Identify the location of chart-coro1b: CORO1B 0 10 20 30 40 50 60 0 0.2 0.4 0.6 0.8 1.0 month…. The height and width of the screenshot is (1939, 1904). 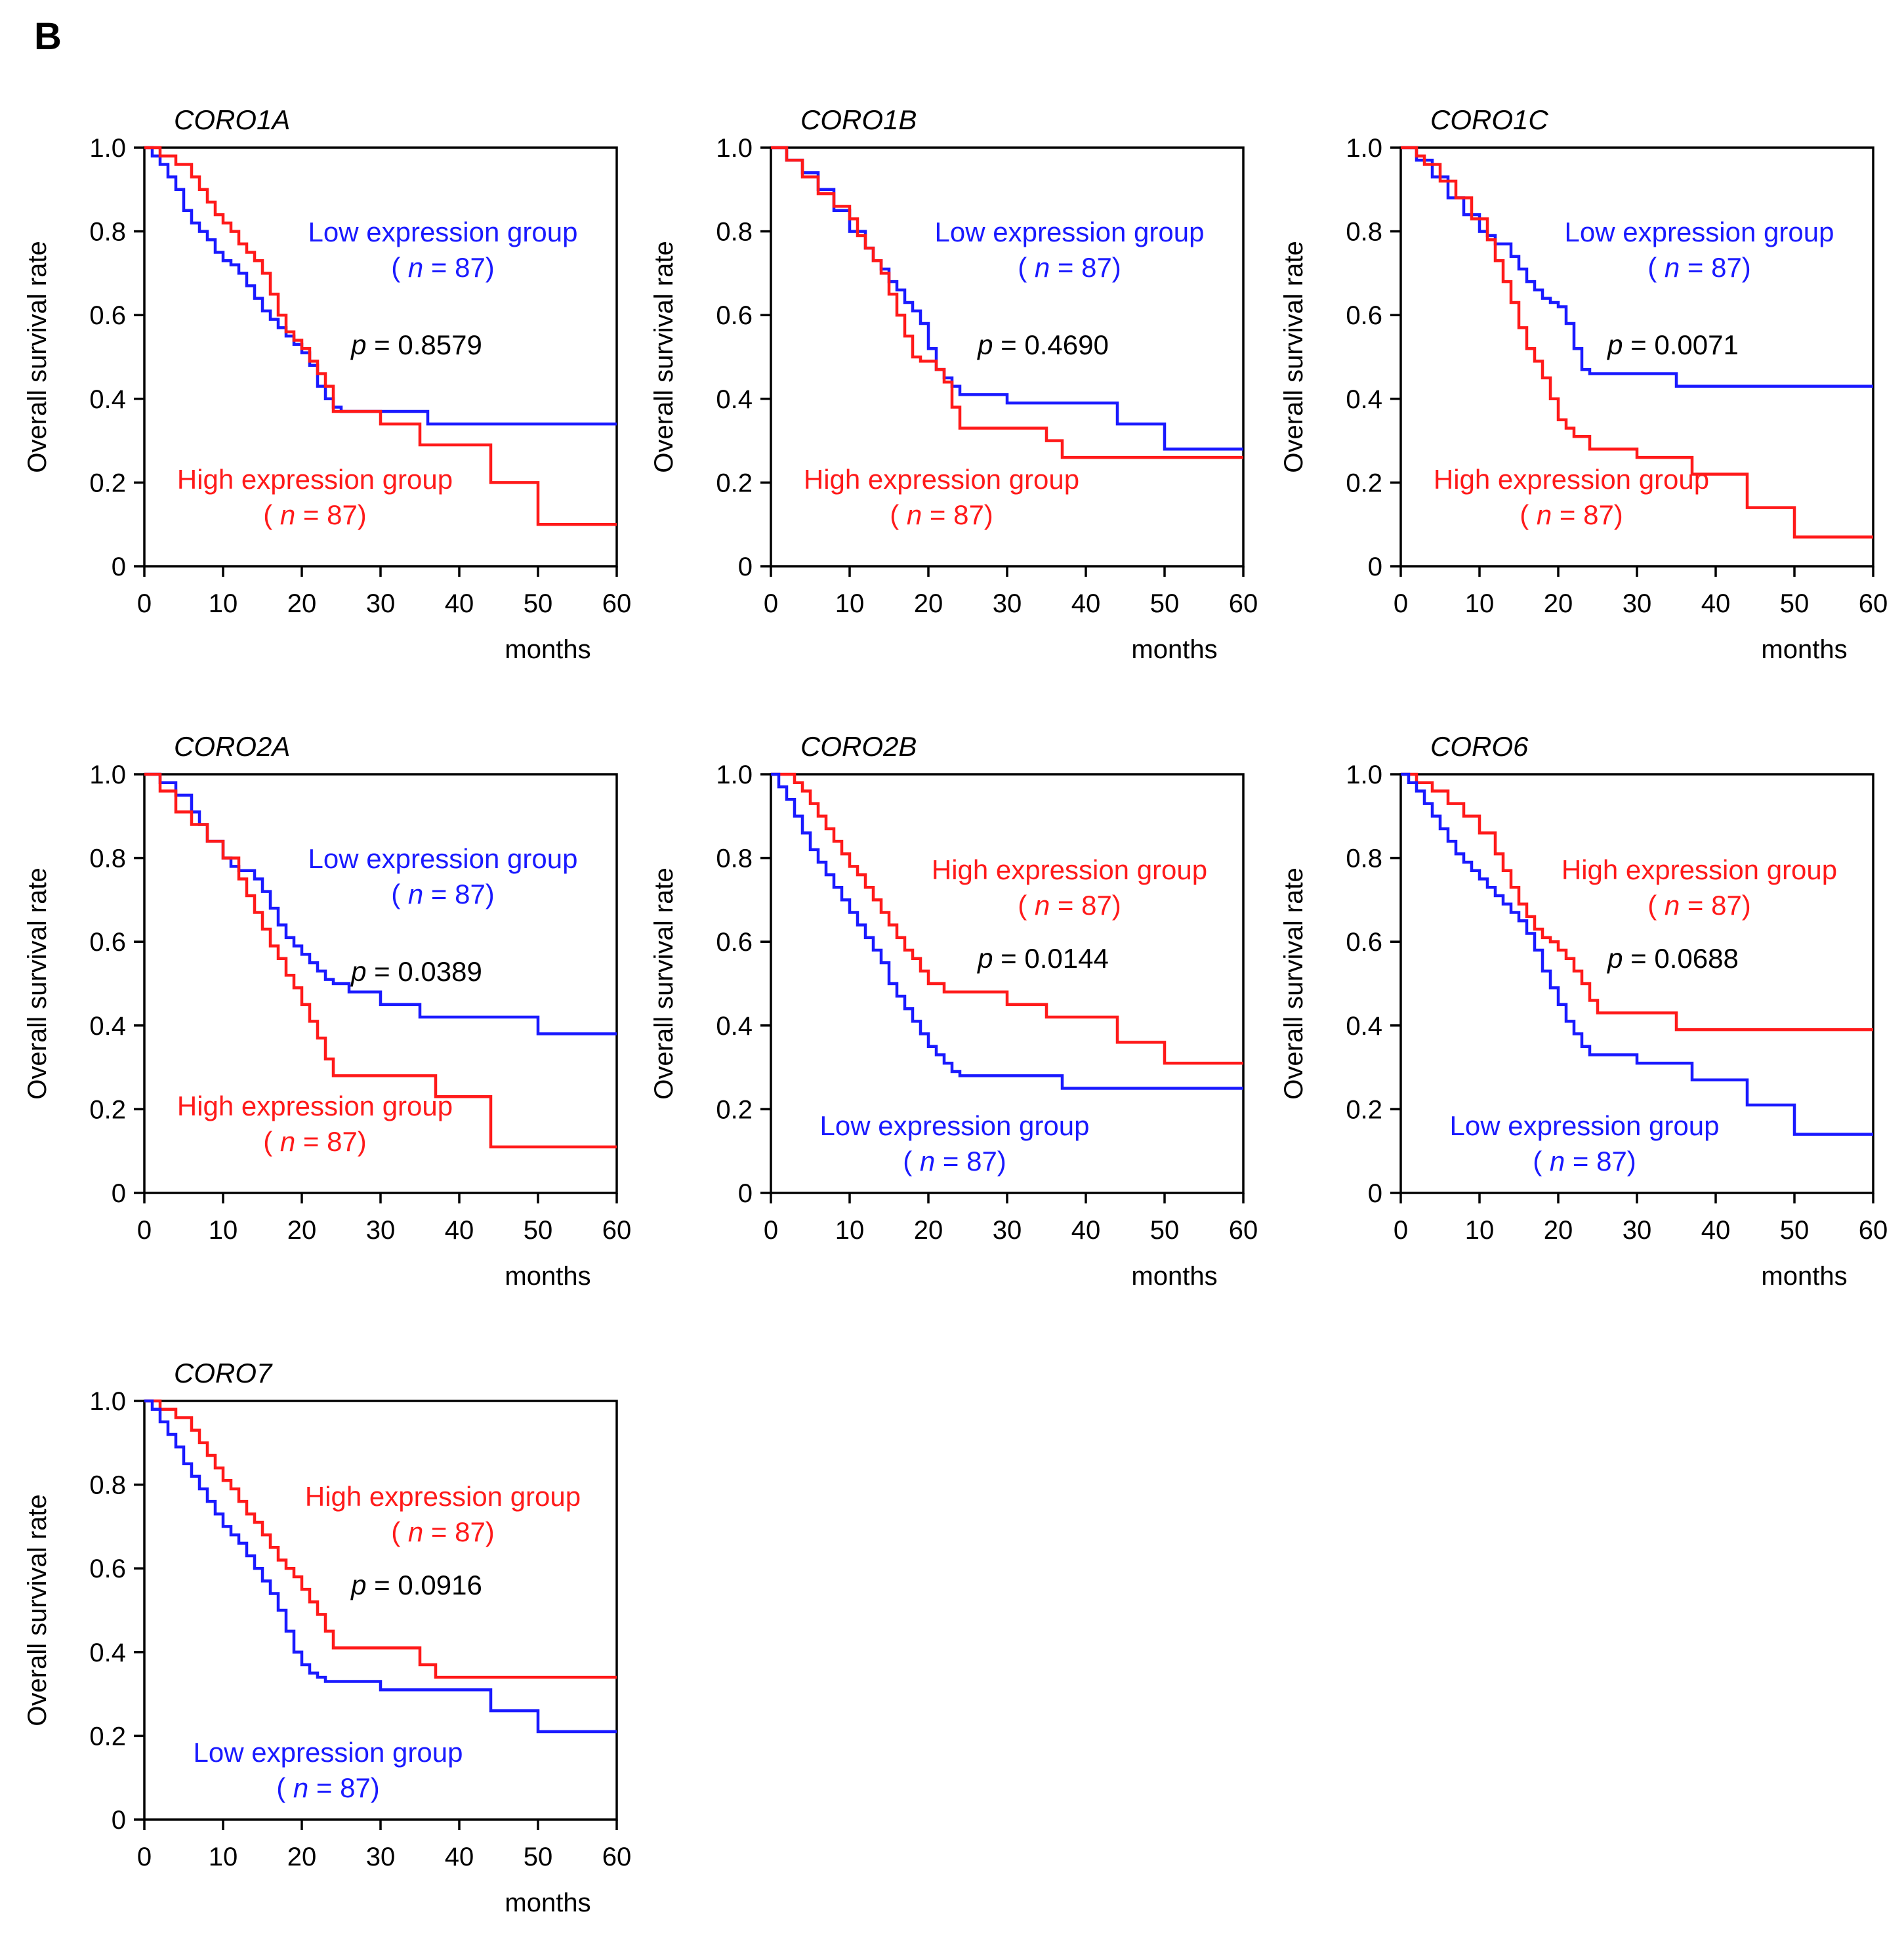
(954, 384).